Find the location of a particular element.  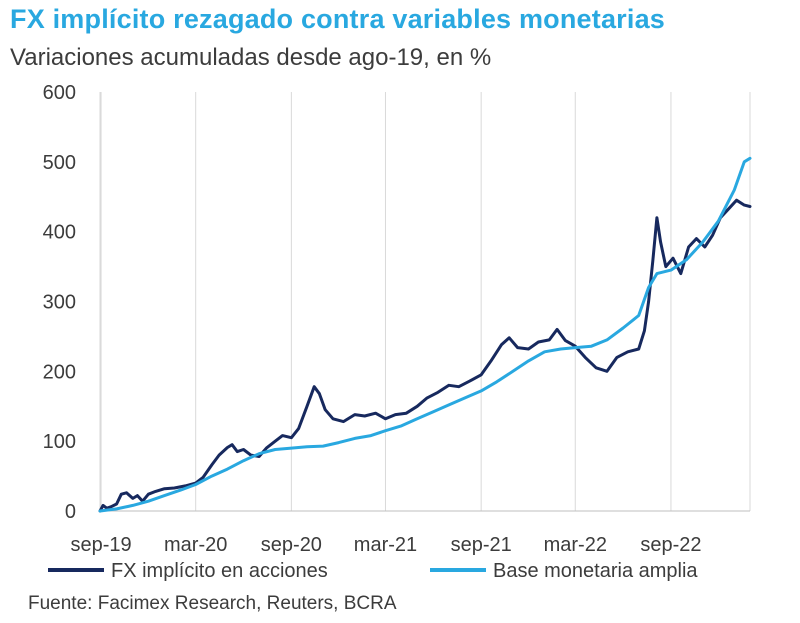

x-tick-label-mar-20: mar-20 is located at coordinates (195, 545).